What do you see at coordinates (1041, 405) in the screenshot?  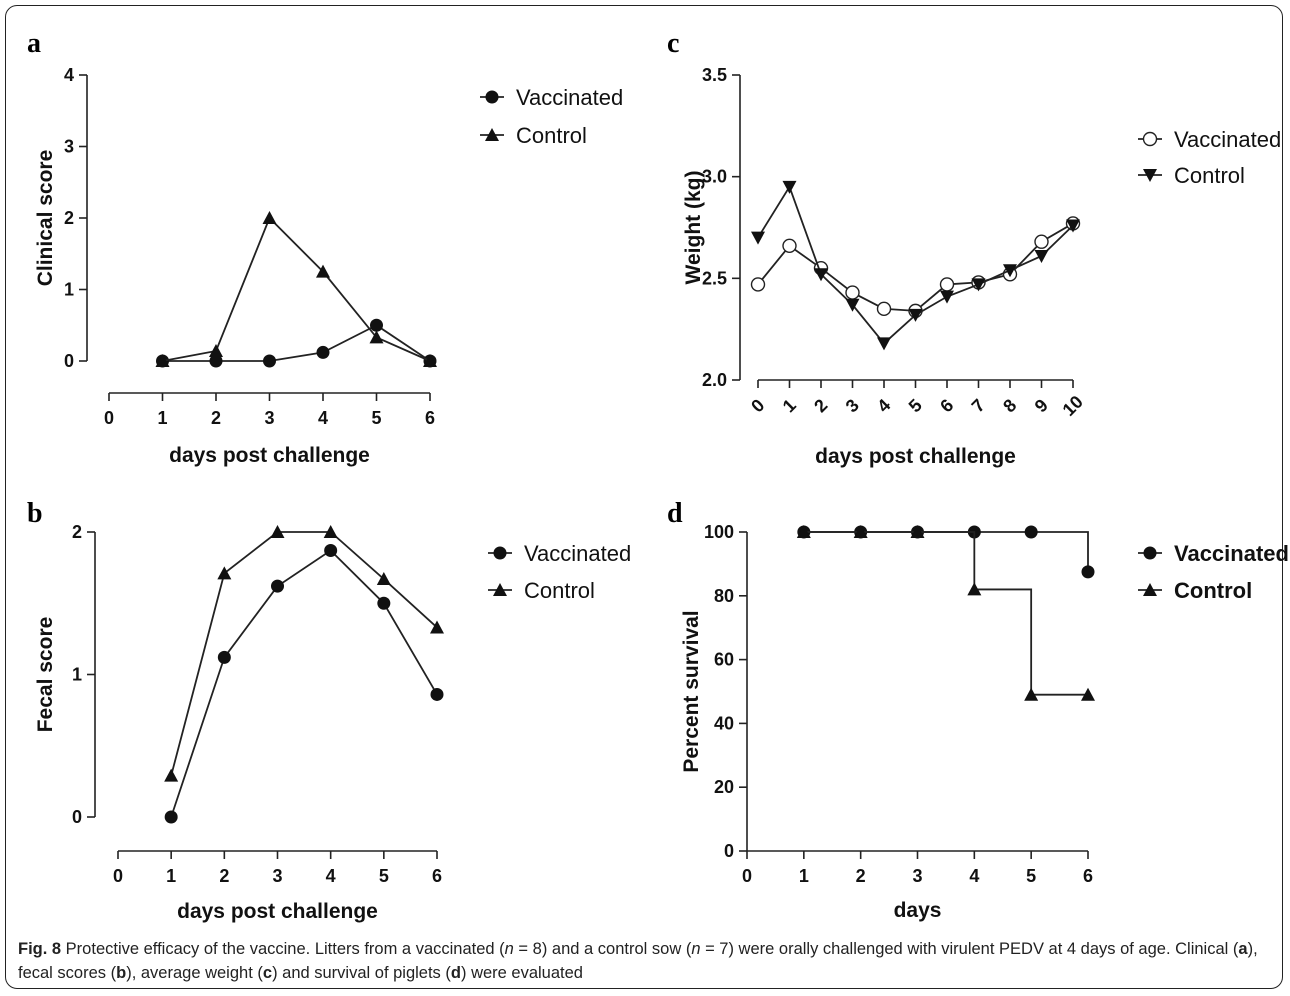 I see `x-tick-label: 9` at bounding box center [1041, 405].